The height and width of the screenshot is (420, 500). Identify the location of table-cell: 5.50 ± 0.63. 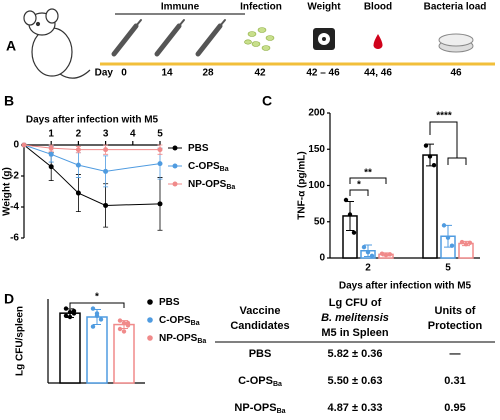
(355, 381).